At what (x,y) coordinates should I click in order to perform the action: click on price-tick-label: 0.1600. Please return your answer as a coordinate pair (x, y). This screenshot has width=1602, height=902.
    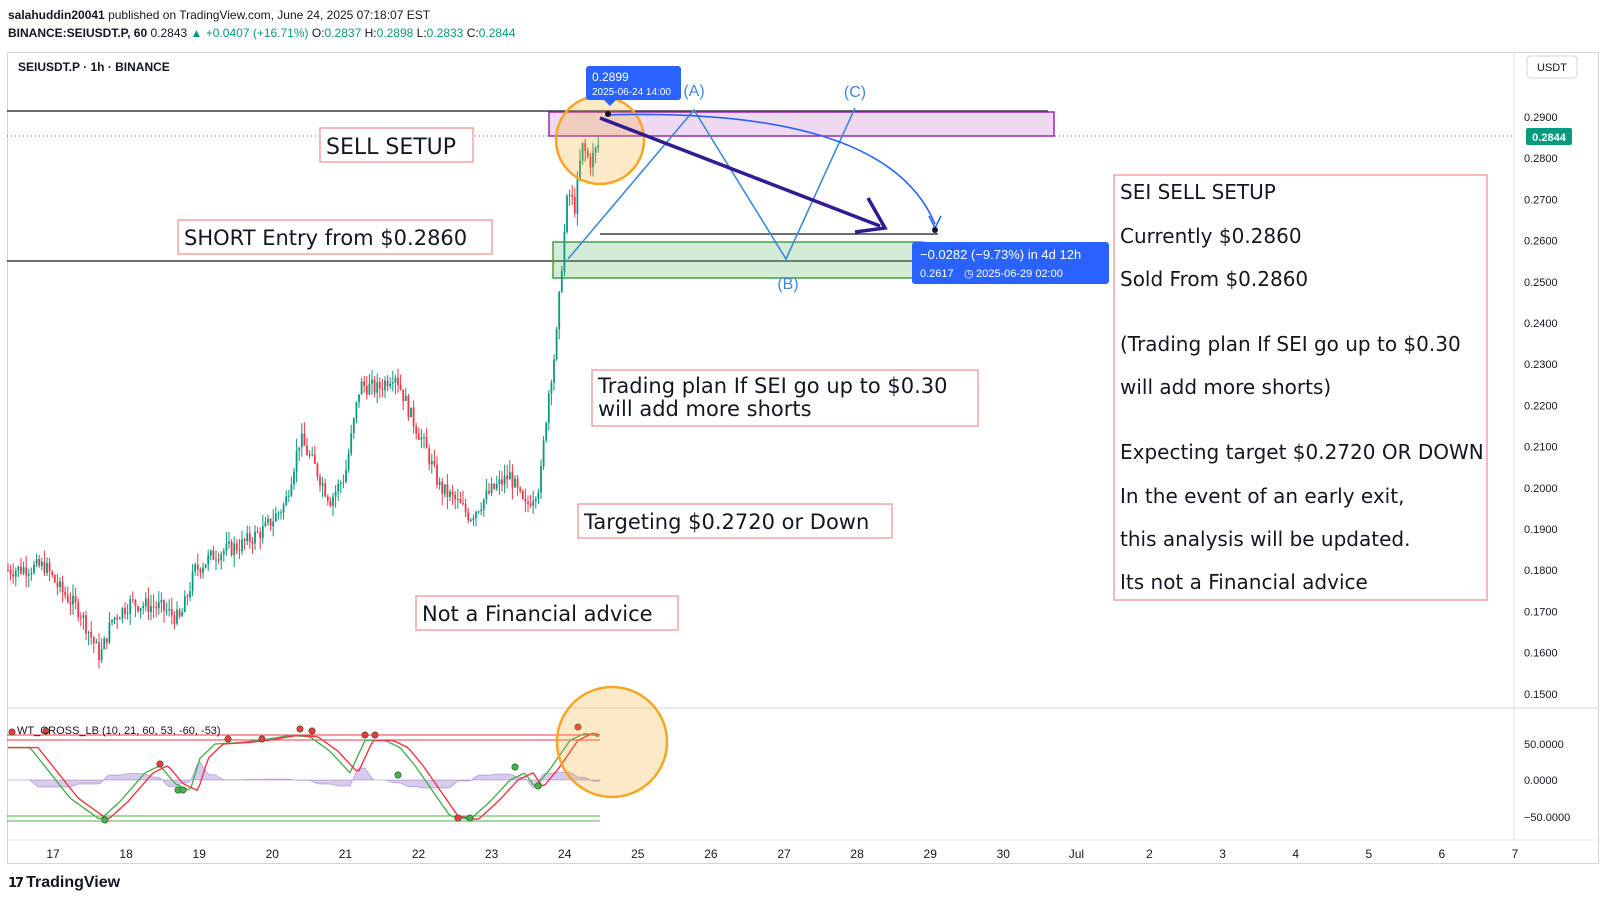
    Looking at the image, I should click on (1541, 654).